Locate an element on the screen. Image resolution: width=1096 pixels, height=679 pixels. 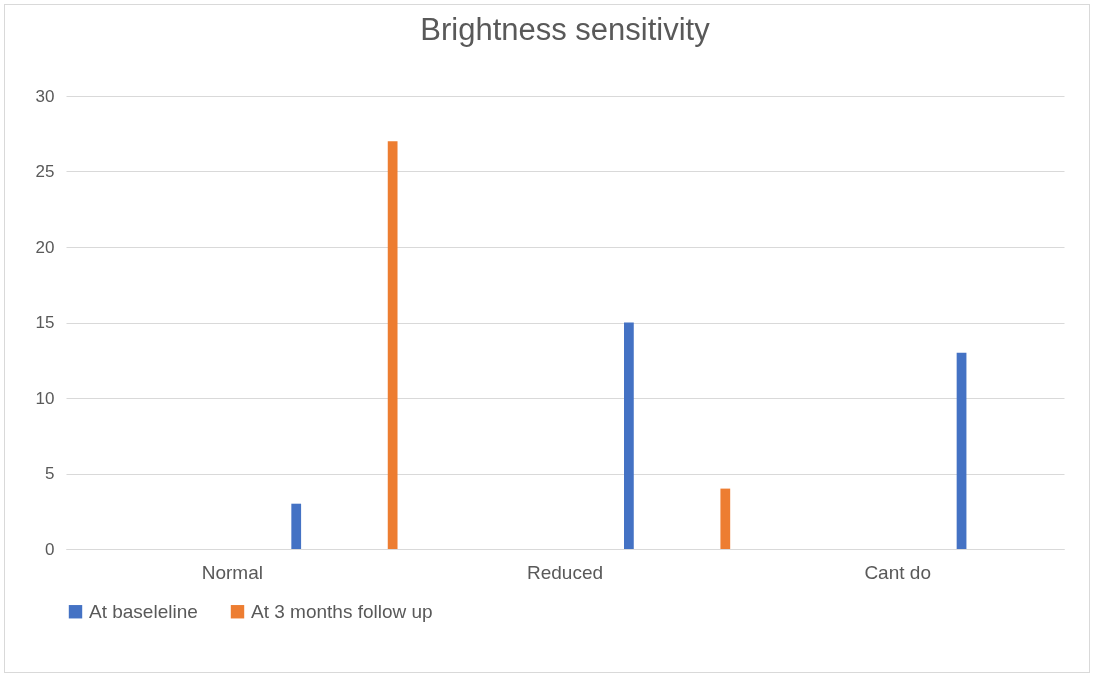
y-tick-label: 5 is located at coordinates (50, 473).